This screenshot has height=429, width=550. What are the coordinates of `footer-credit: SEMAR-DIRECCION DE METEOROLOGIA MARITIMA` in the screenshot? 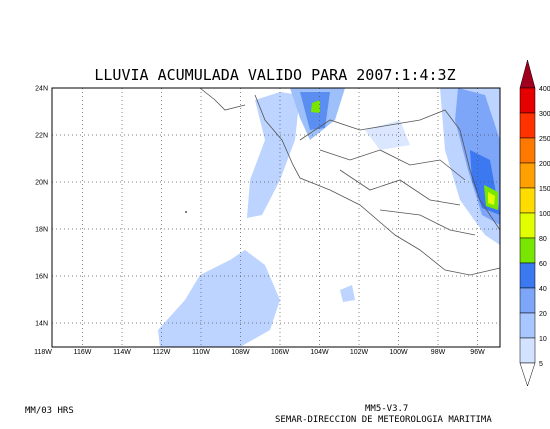 It's located at (383, 420).